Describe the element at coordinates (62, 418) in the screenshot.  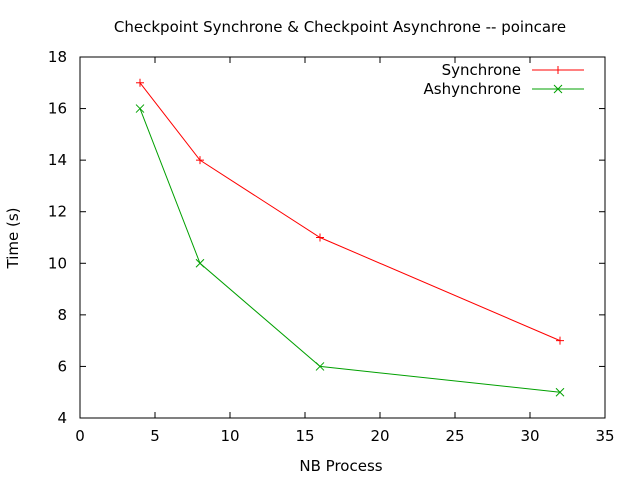
I see `y-tick-label: 4` at that location.